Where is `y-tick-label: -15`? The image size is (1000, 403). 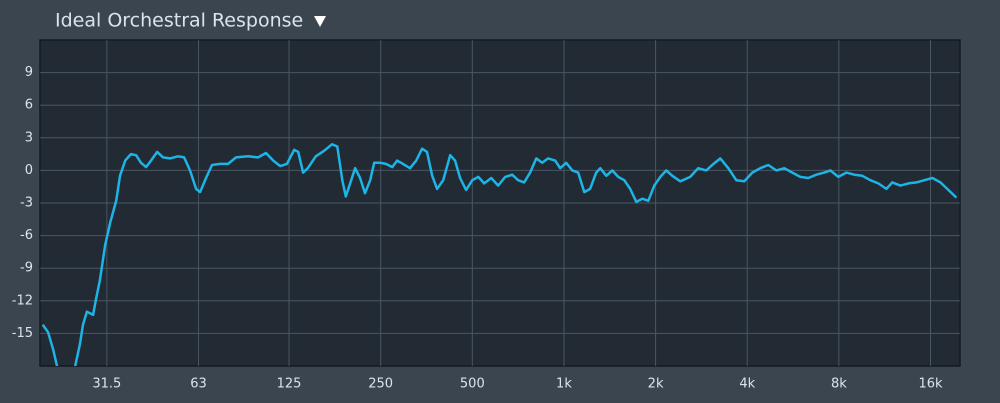 y-tick-label: -15 is located at coordinates (22, 333).